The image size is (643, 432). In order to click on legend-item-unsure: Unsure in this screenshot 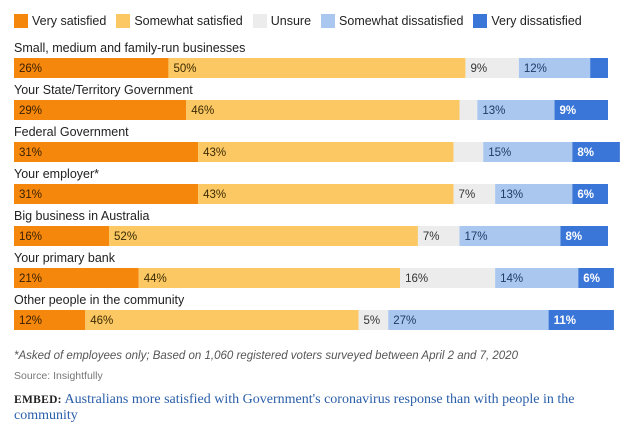, I will do `click(282, 21)`.